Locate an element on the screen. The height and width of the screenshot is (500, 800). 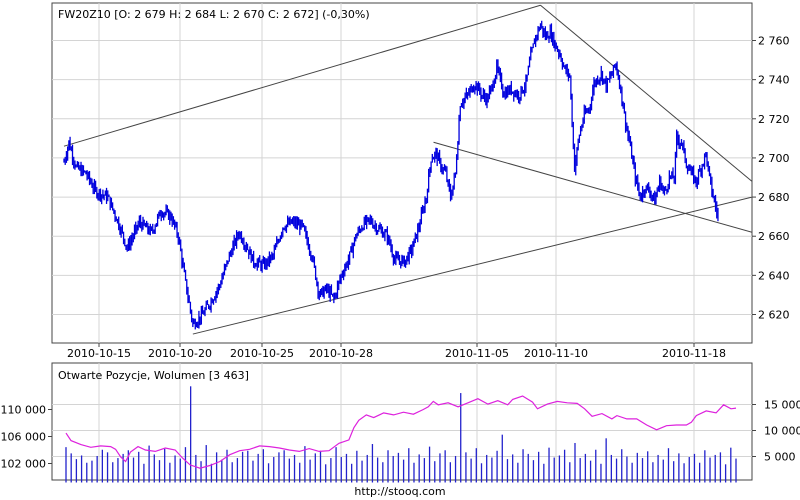
oi-y-tick-label: 102 000 is located at coordinates (24, 464).